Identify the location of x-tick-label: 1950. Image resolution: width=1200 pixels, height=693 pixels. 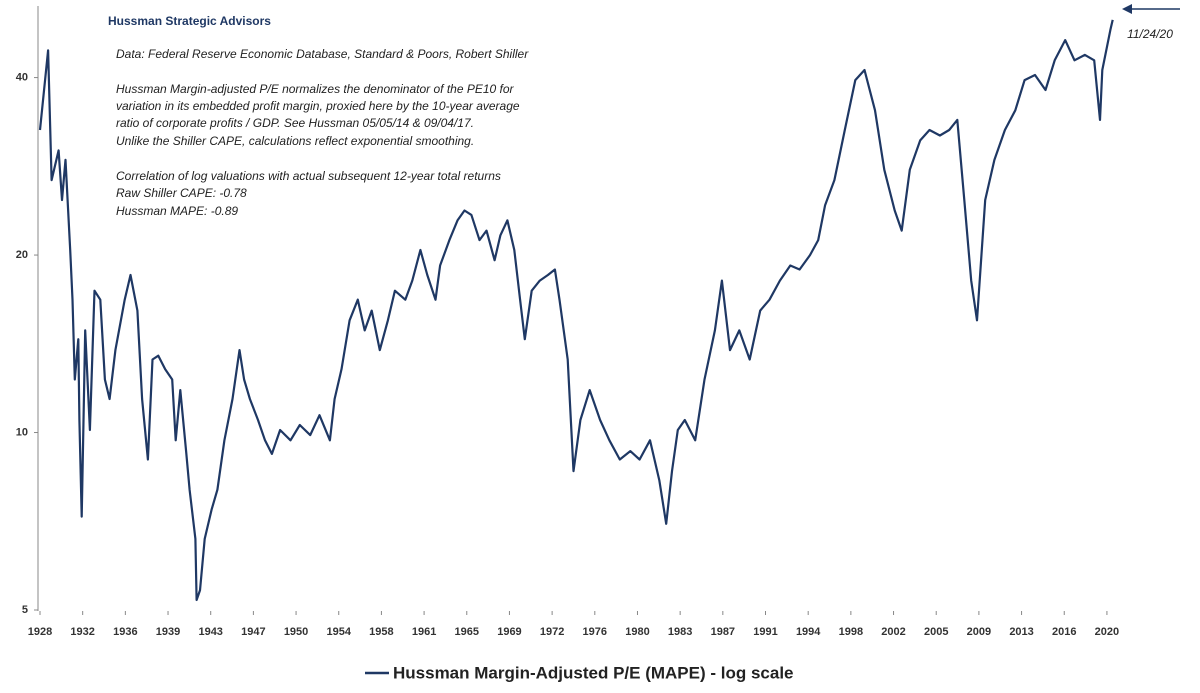
(296, 632).